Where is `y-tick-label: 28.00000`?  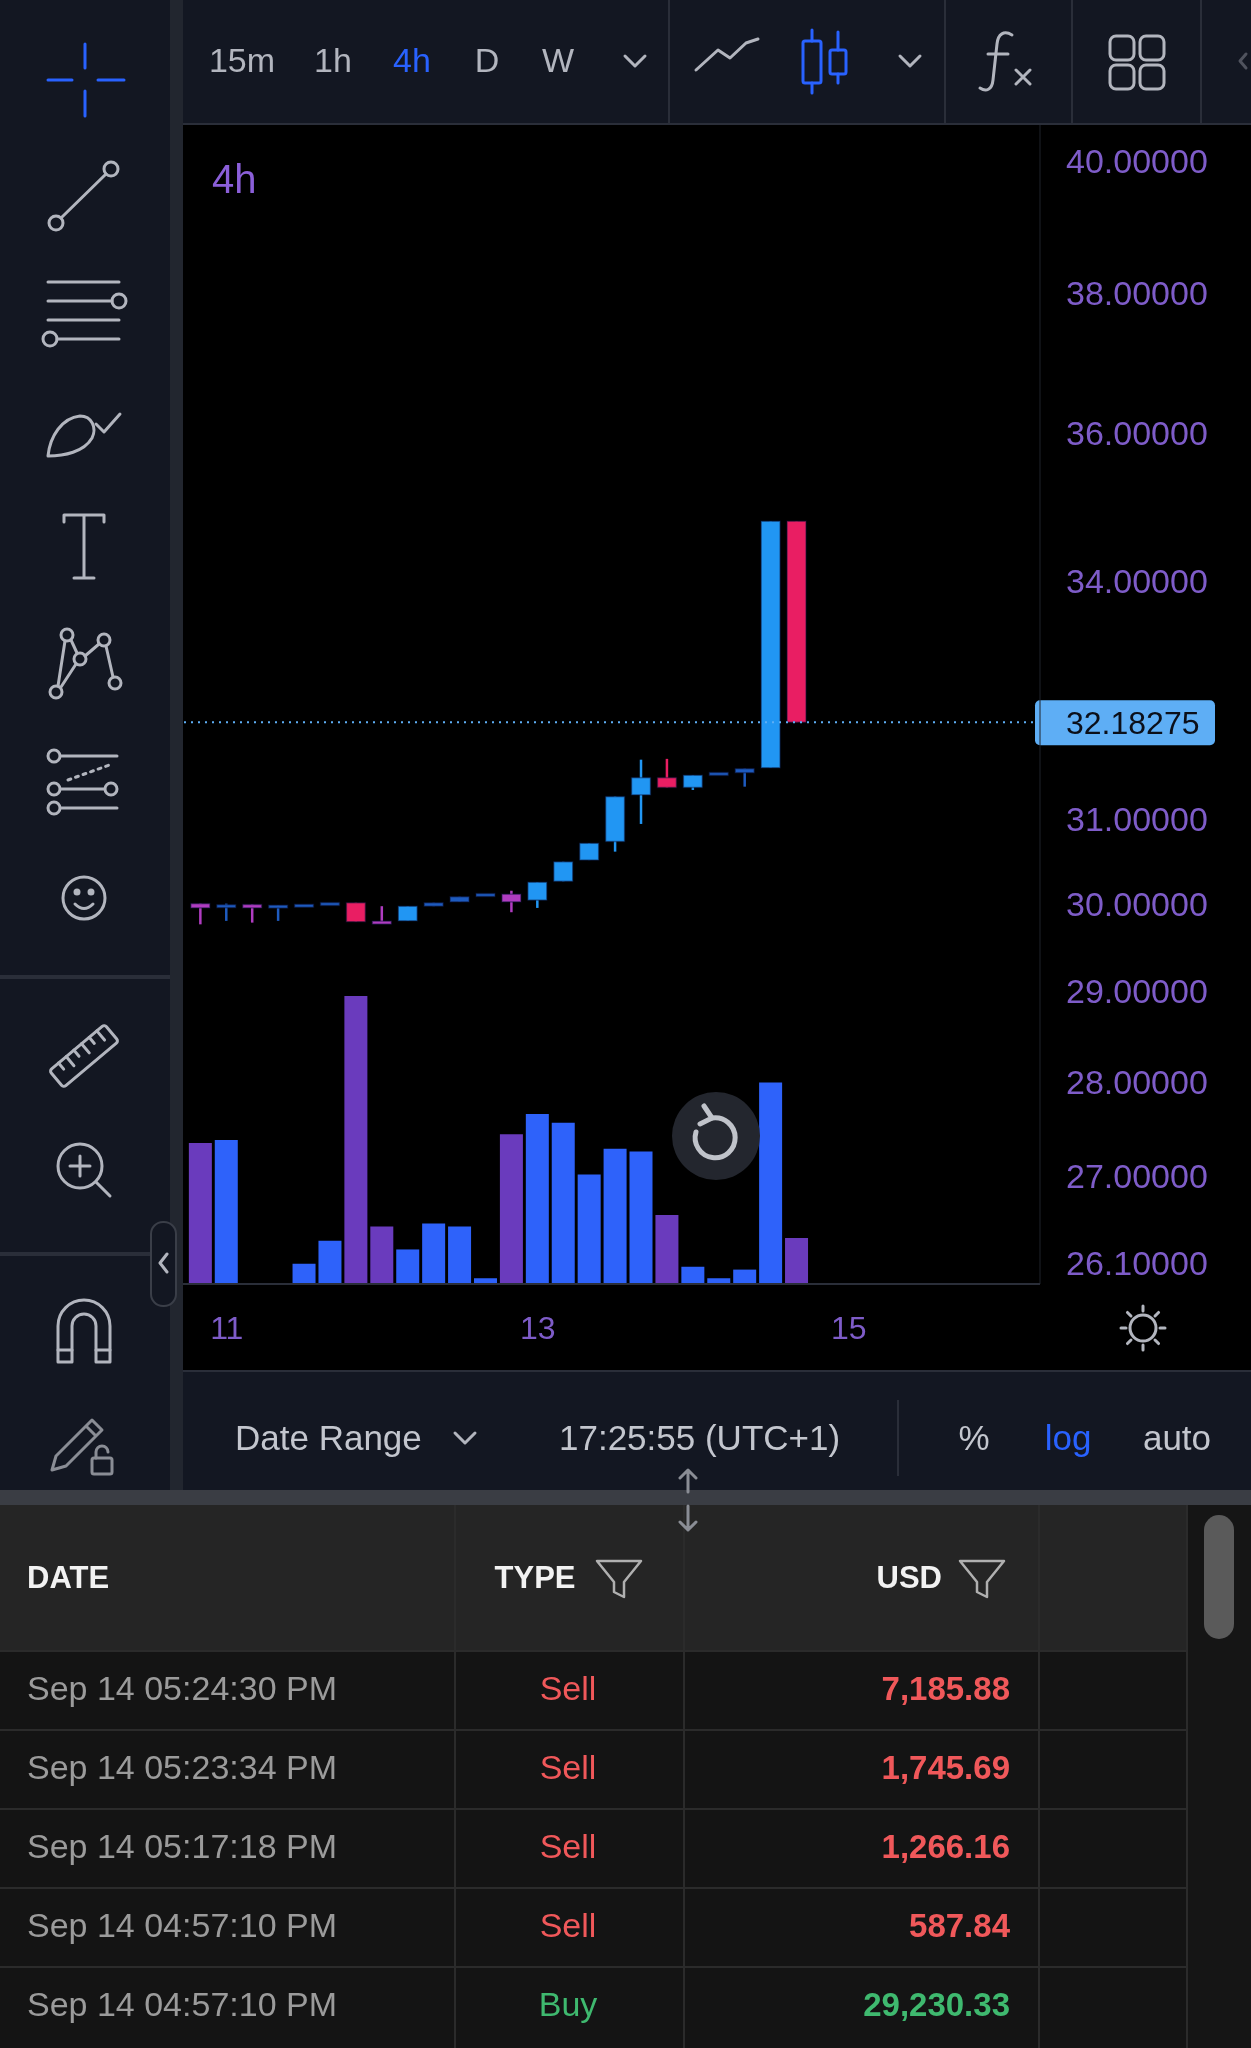 y-tick-label: 28.00000 is located at coordinates (1137, 1081).